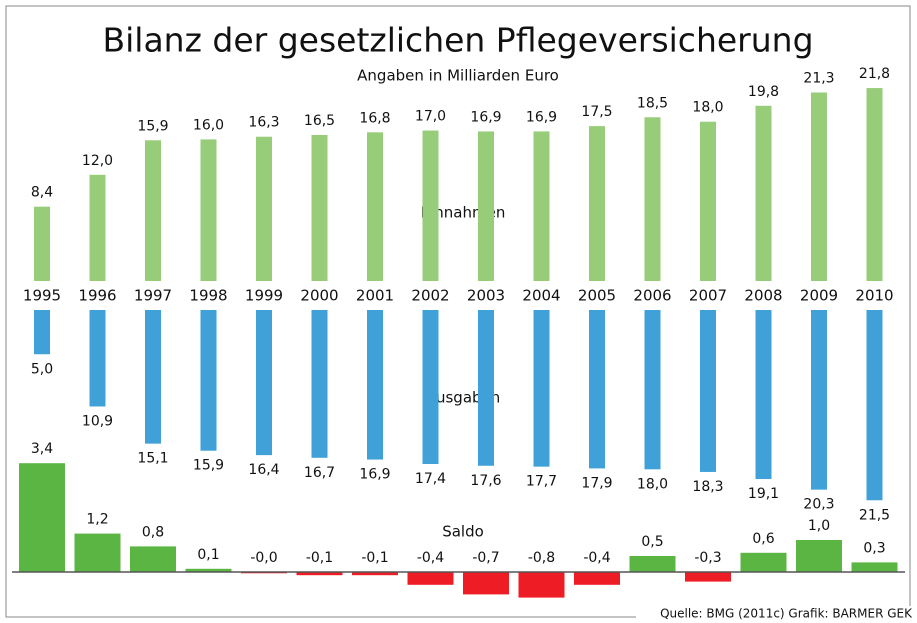  I want to click on x-tick-label: 2007, so click(708, 296).